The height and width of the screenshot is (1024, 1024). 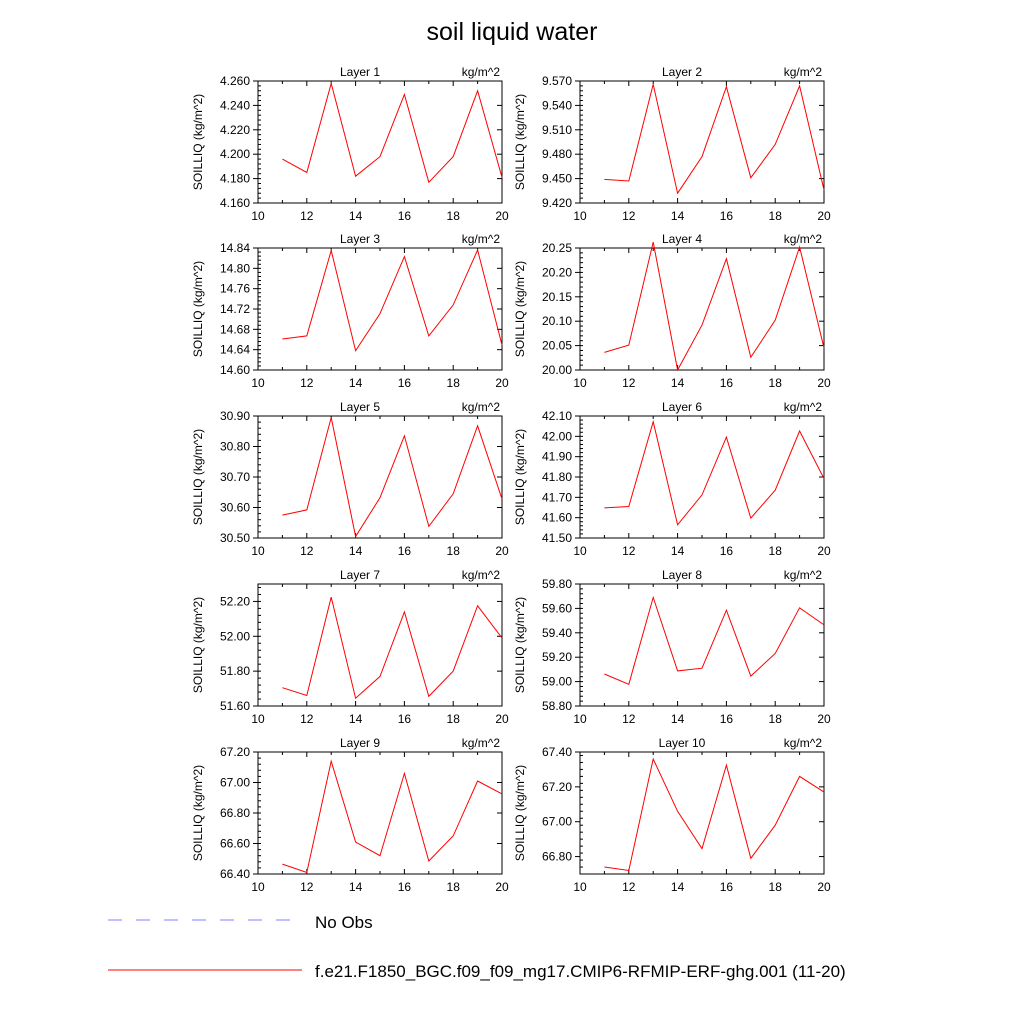 What do you see at coordinates (557, 787) in the screenshot?
I see `layer-10-y-tick-label: 67.20` at bounding box center [557, 787].